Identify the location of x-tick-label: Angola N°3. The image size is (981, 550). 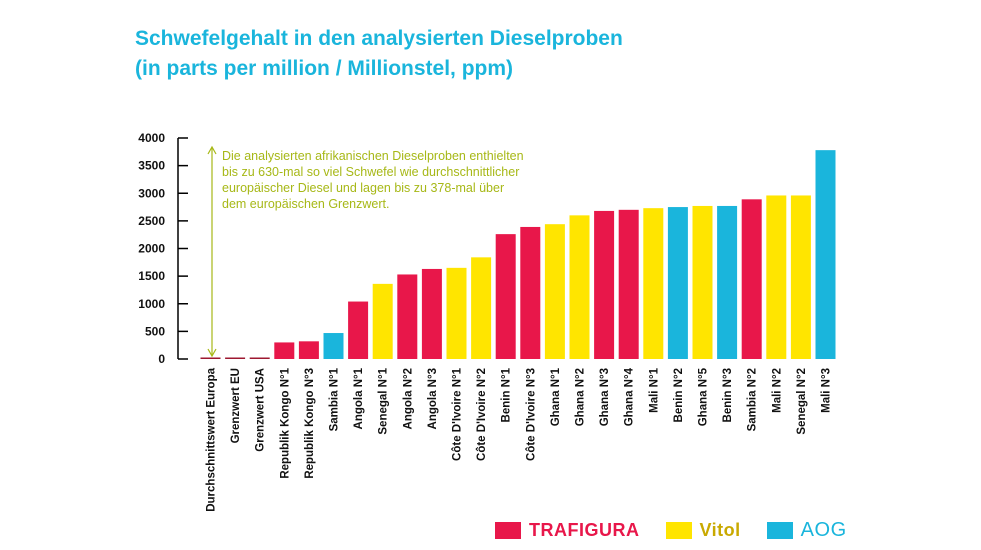
(433, 398).